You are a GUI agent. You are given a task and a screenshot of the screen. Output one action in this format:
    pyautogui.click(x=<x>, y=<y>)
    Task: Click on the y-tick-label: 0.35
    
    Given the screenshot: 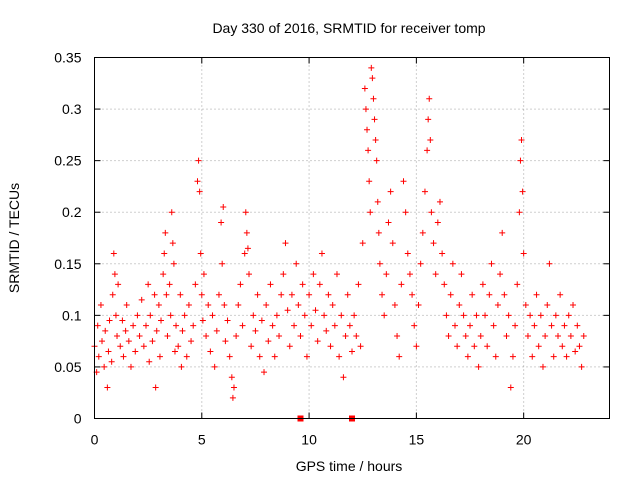 What is the action you would take?
    pyautogui.click(x=67, y=58)
    